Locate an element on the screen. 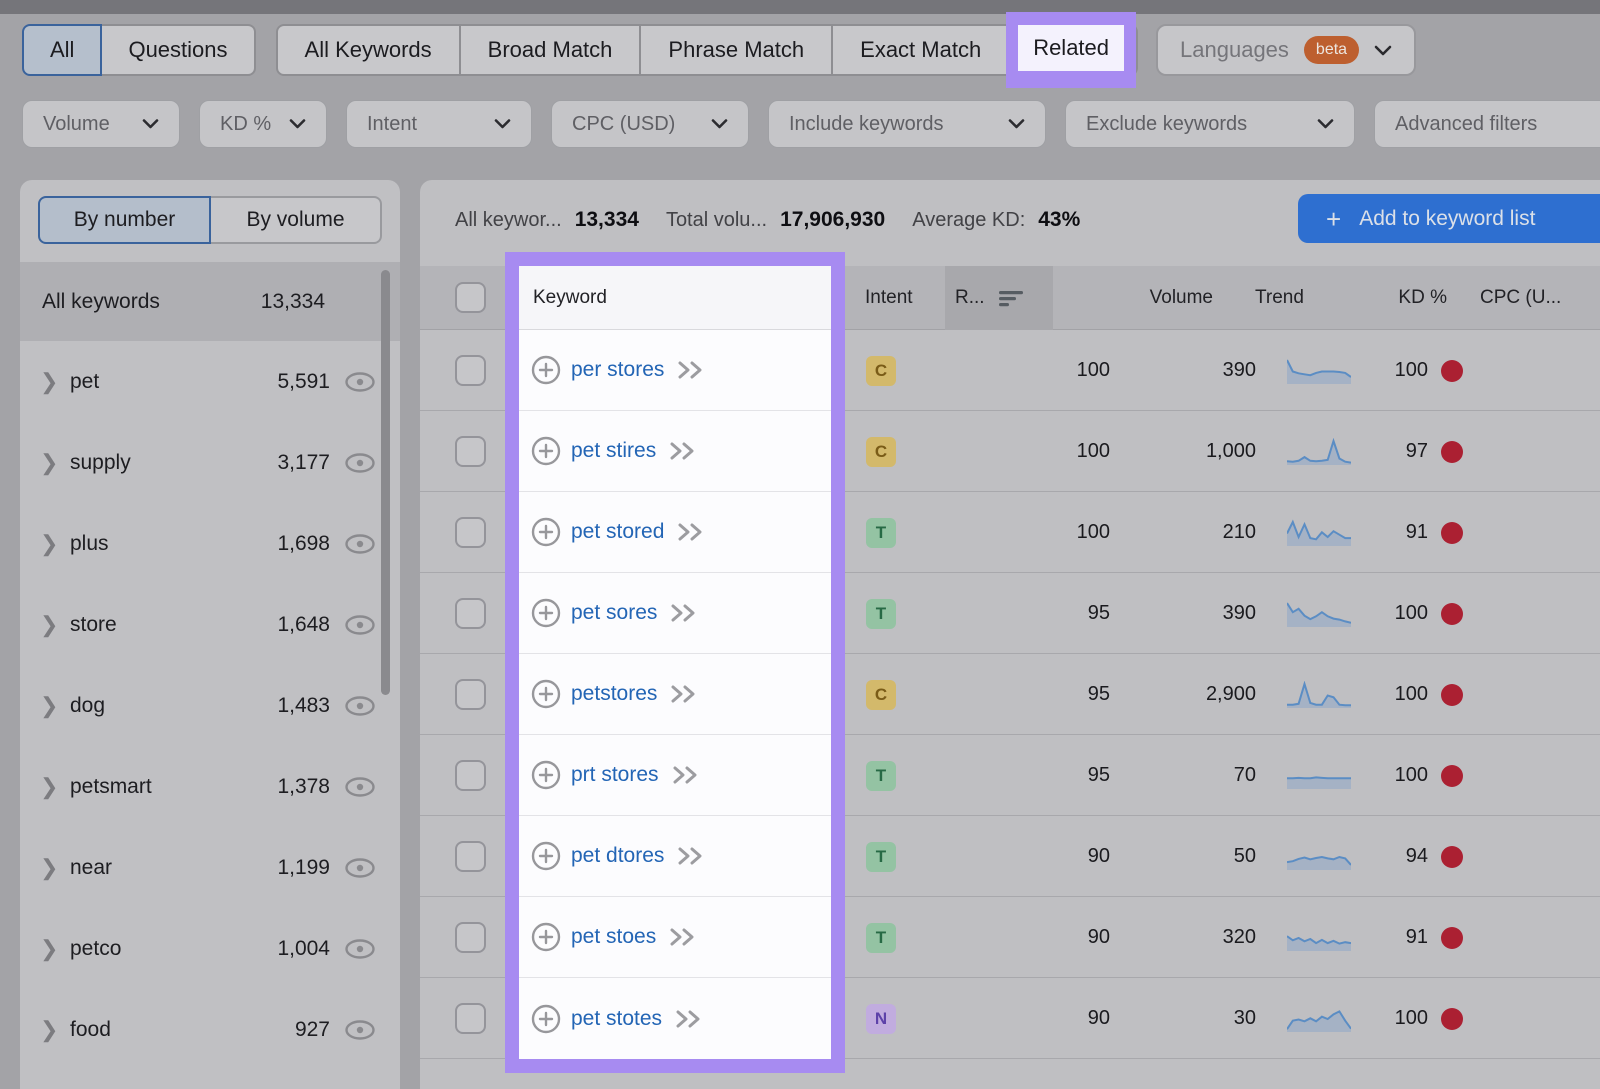 The height and width of the screenshot is (1089, 1600). languages-dropdown: Languages beta is located at coordinates (1286, 50).